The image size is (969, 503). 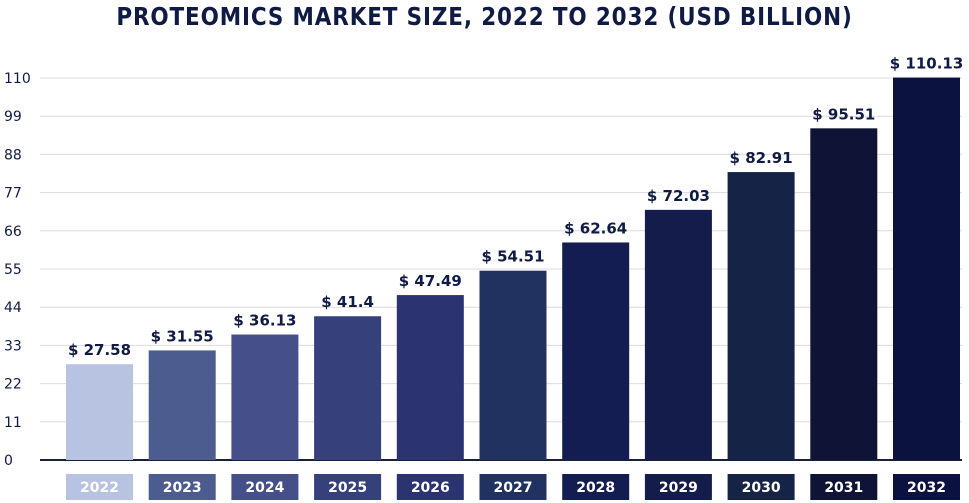 I want to click on category-box-2022, so click(x=99, y=487).